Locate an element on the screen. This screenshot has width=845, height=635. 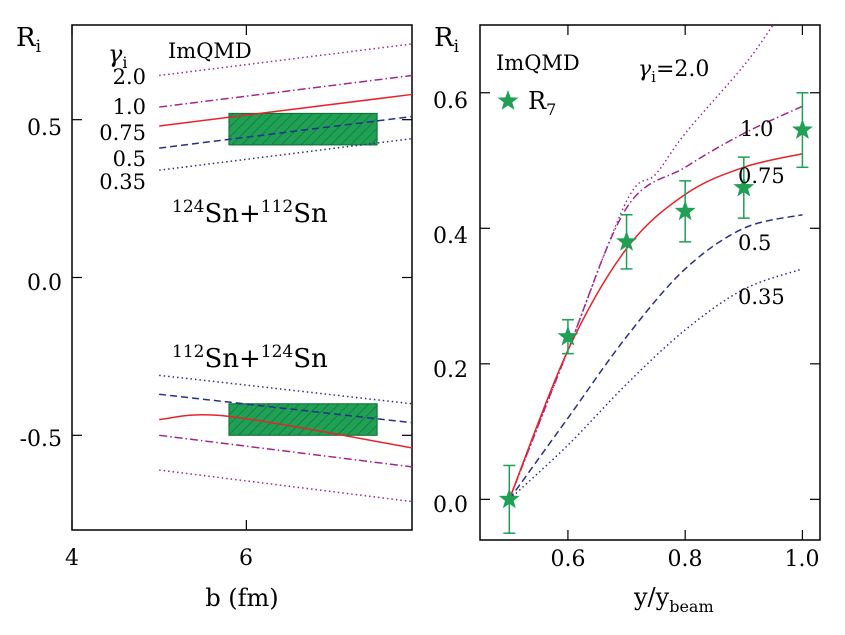
right-gamma-sub: i is located at coordinates (653, 77).